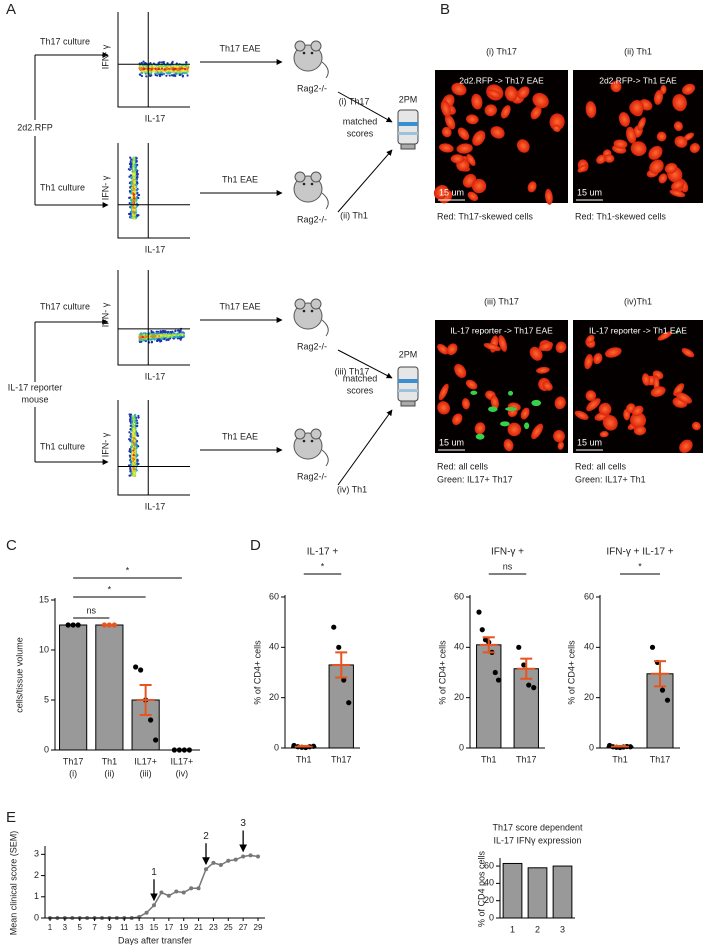  What do you see at coordinates (365, 181) in the screenshot?
I see `route-arrow` at bounding box center [365, 181].